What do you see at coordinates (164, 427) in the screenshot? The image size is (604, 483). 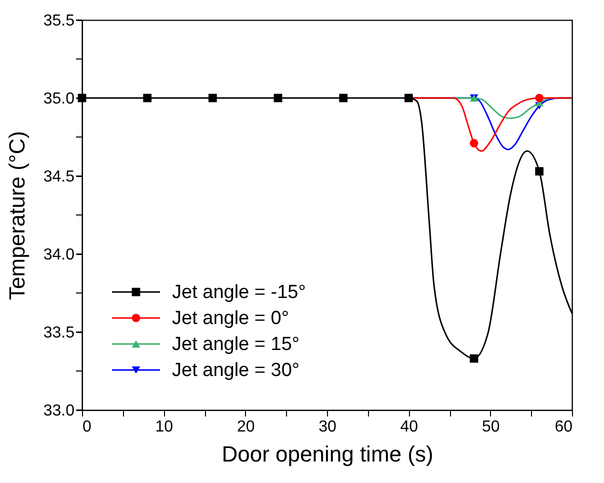 I see `x-tick-label: 10` at bounding box center [164, 427].